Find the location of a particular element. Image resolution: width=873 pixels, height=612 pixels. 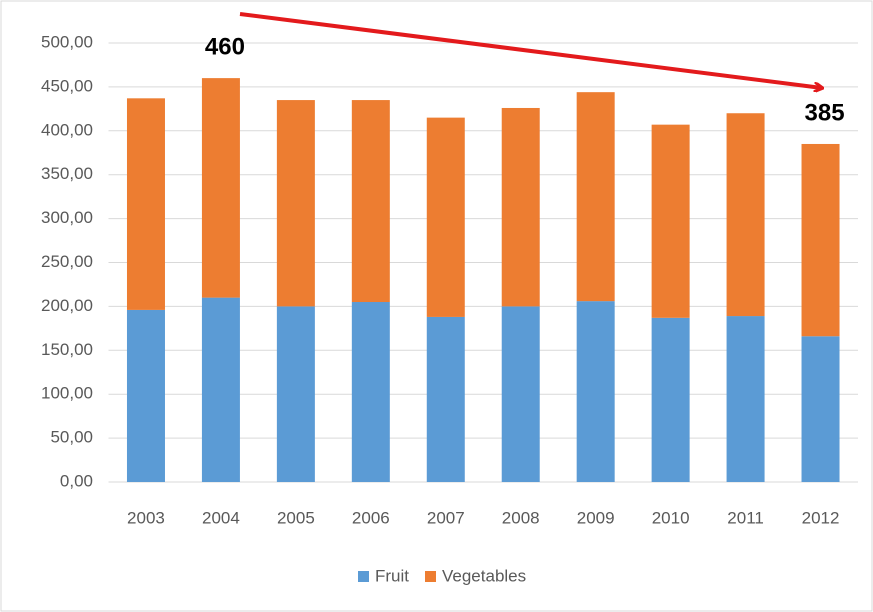

legend-label: Vegetables is located at coordinates (484, 575).